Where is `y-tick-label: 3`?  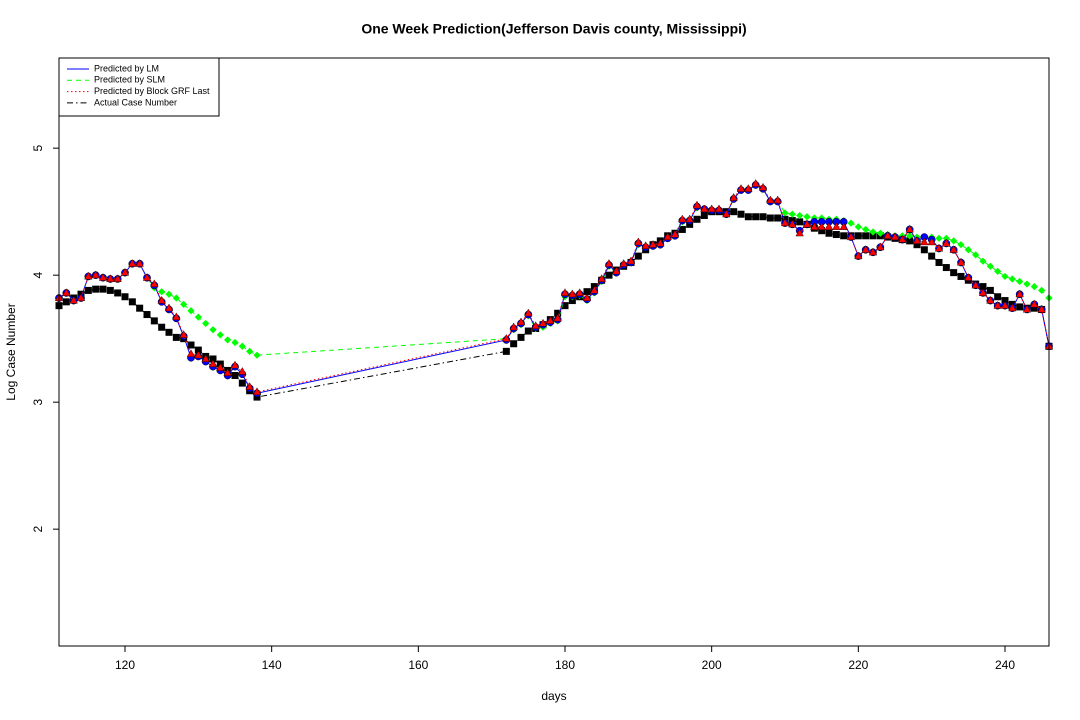
y-tick-label: 3 is located at coordinates (38, 402).